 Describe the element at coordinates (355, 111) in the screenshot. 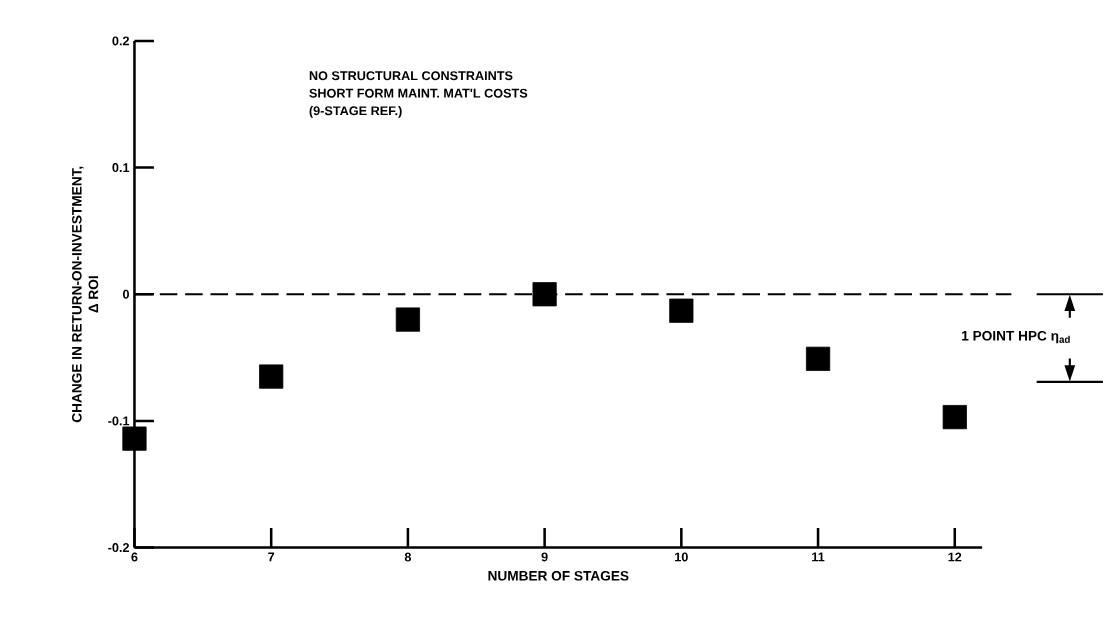

I see `annotation: (9-STAGE REF.)` at that location.